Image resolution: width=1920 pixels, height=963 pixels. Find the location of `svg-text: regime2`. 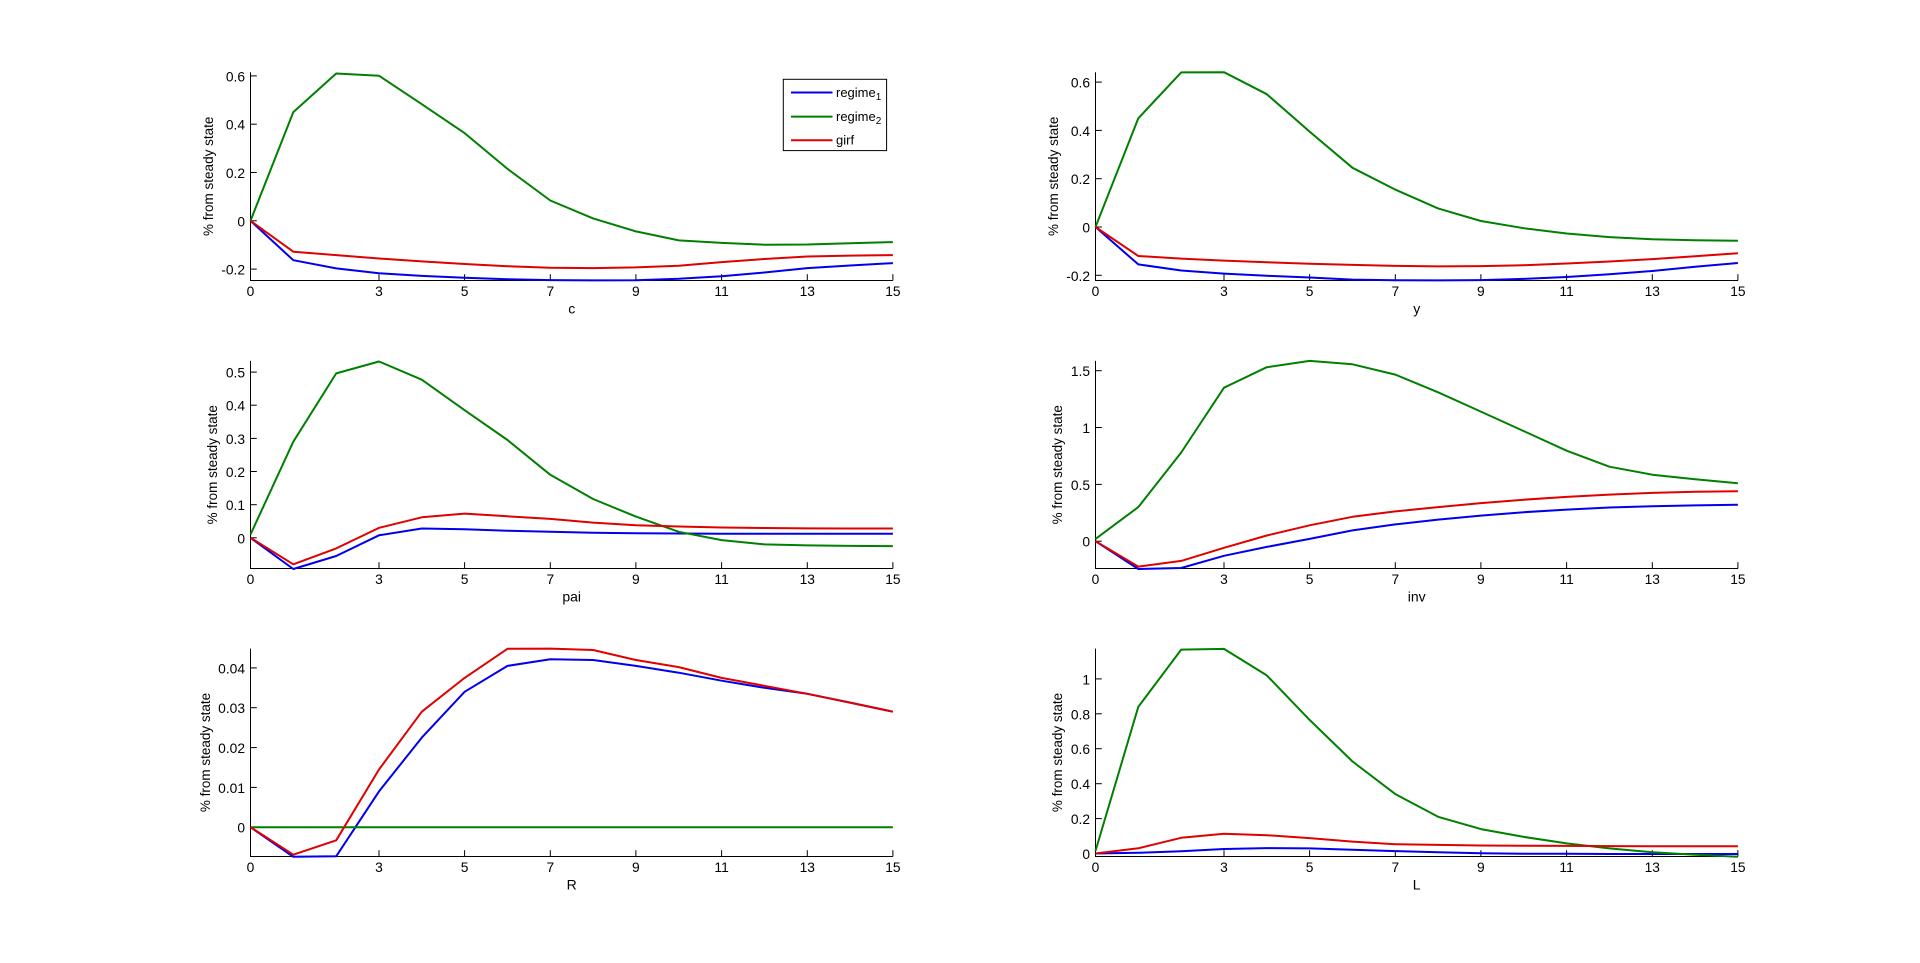

svg-text: regime2 is located at coordinates (859, 118).